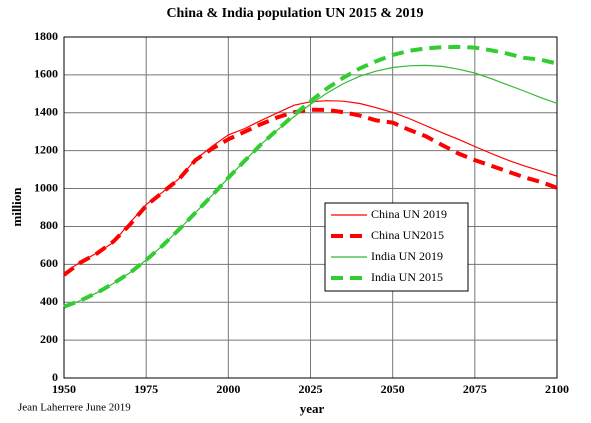 Image resolution: width=591 pixels, height=423 pixels. I want to click on legend-box, so click(396, 247).